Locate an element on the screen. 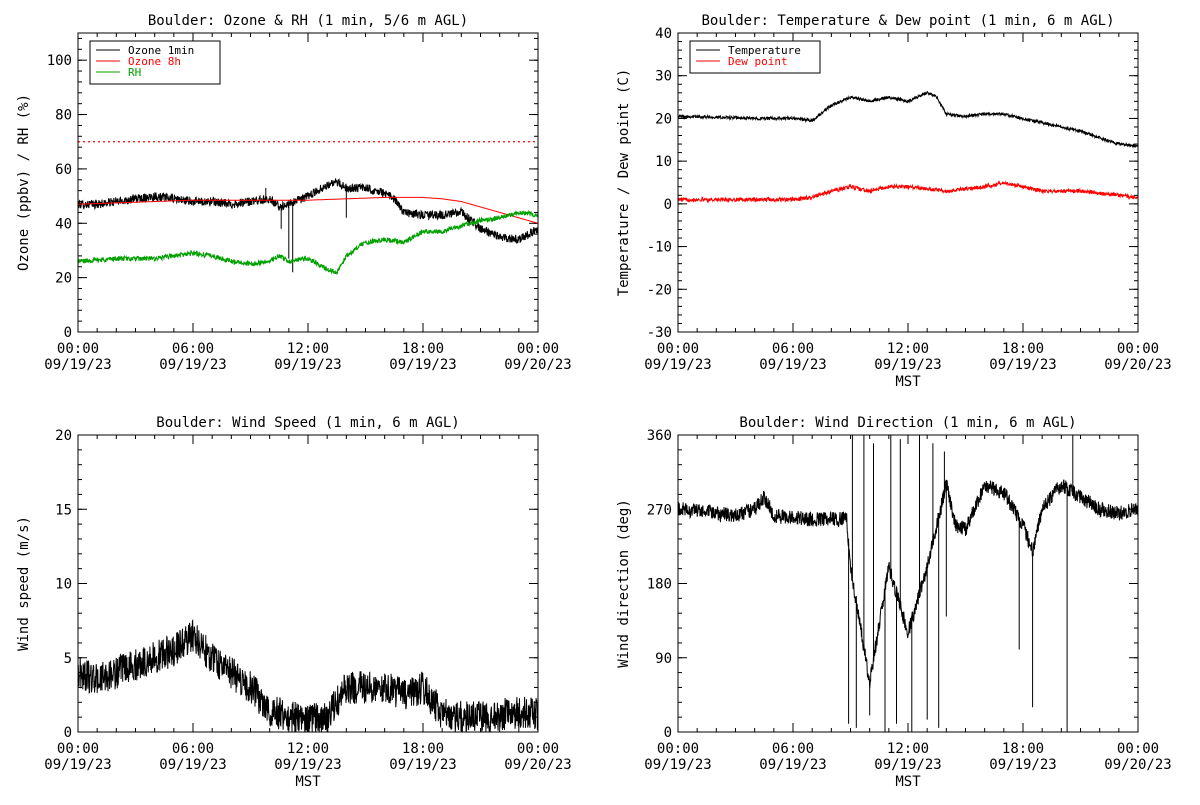 This screenshot has height=805, width=1200. y-tick-label: 10 is located at coordinates (63, 585).